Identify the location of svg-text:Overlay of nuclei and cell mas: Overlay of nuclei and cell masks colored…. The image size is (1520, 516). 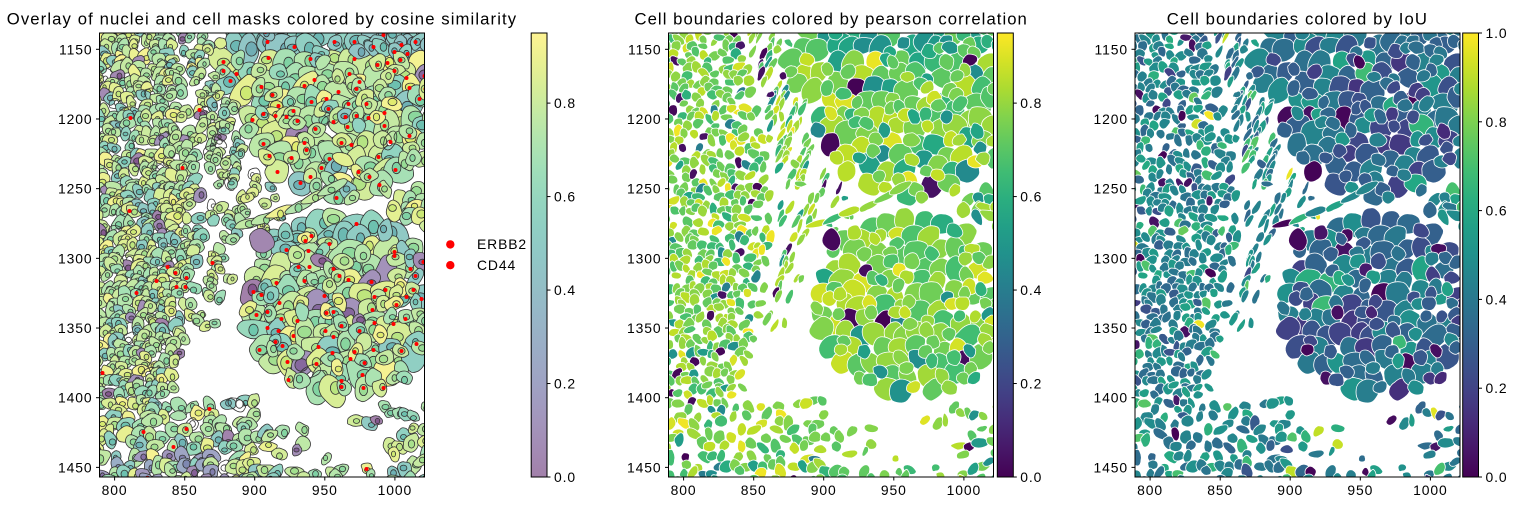
(262, 19).